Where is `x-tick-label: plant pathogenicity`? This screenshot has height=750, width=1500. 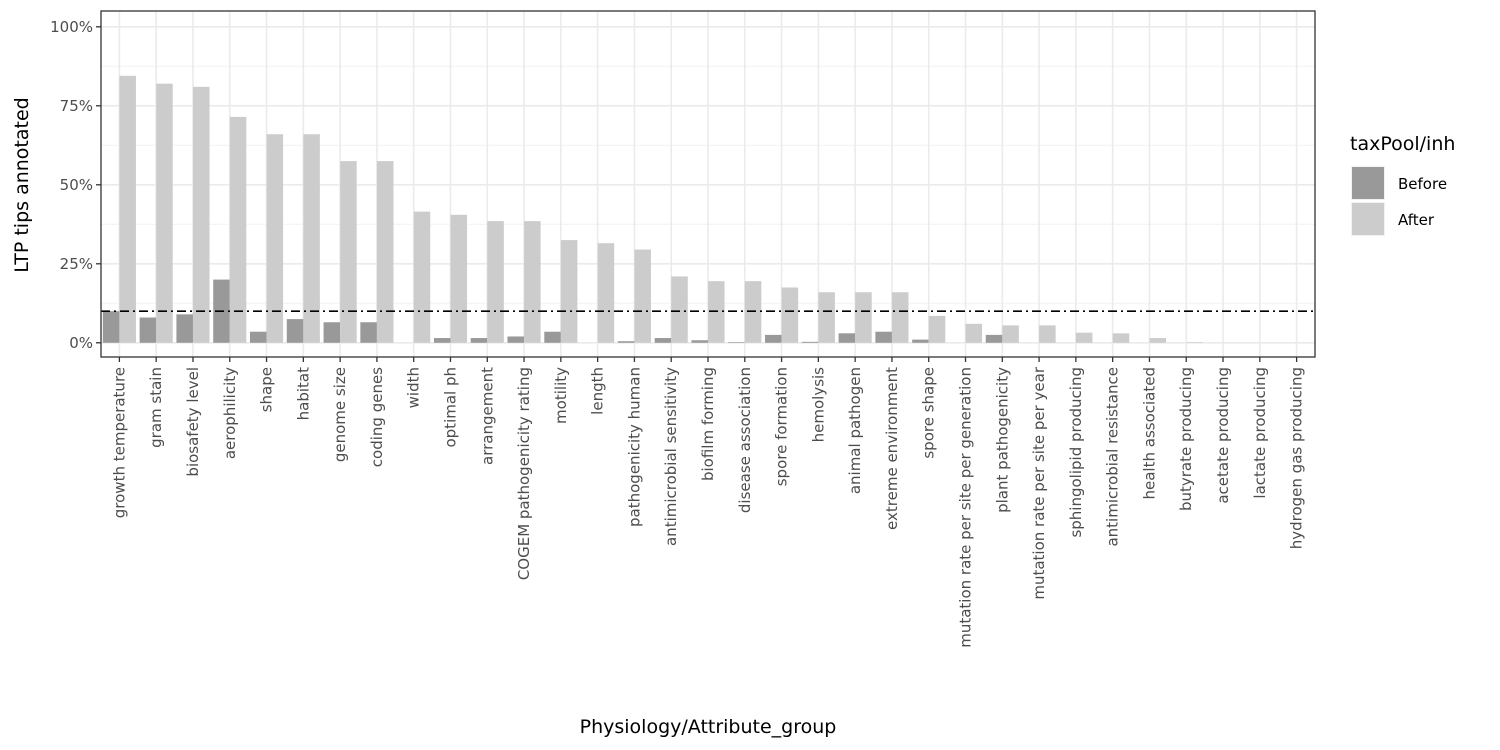 x-tick-label: plant pathogenicity is located at coordinates (1002, 440).